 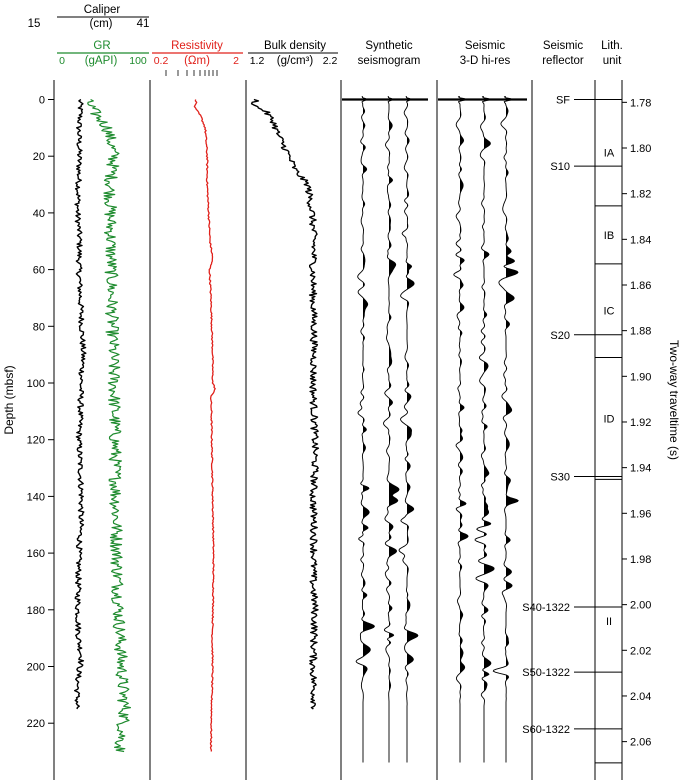 I want to click on seismic-3d-hires, so click(x=482, y=429).